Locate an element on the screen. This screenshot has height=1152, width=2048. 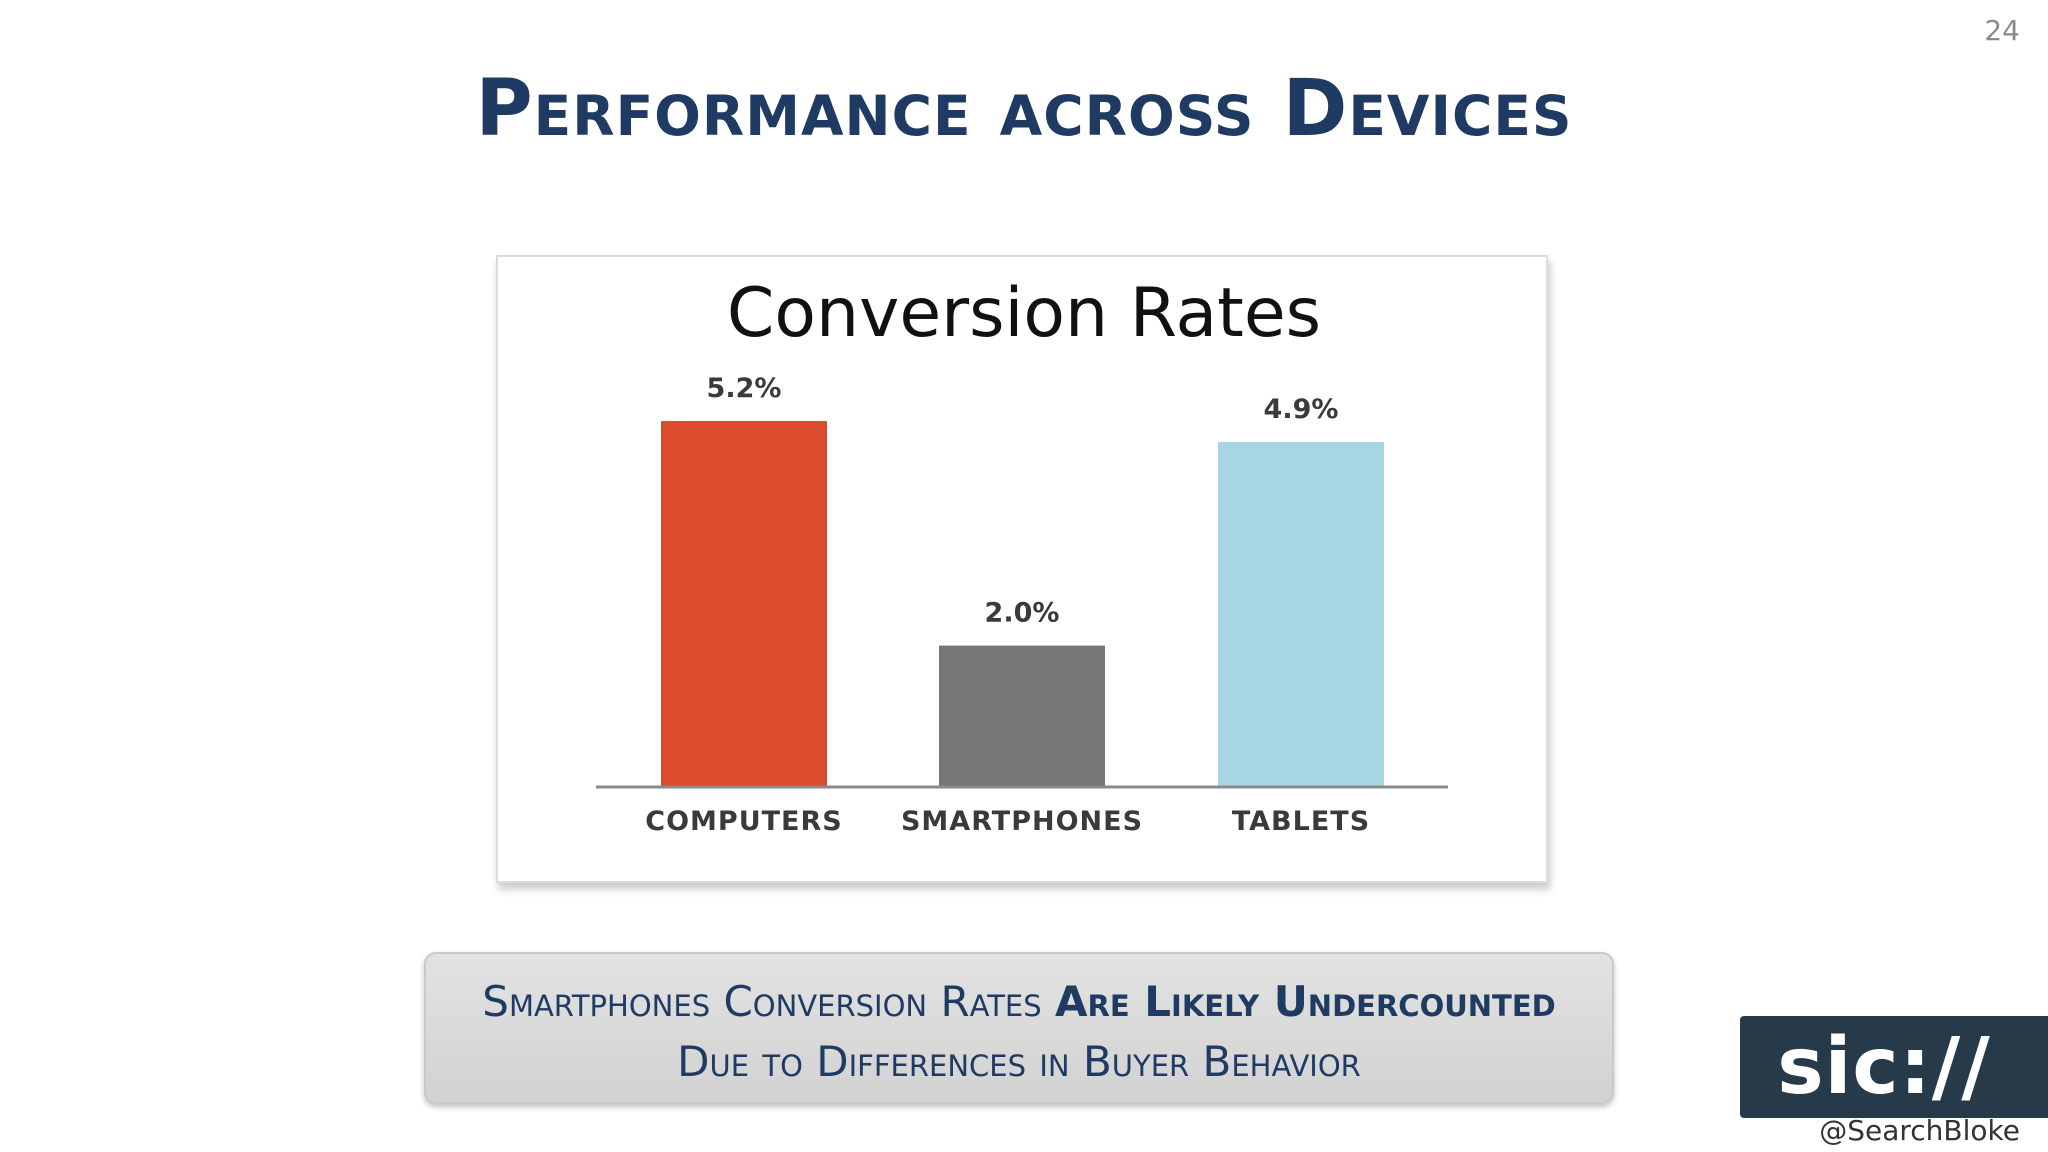
data-label-smartphones: 2.0% is located at coordinates (1022, 613).